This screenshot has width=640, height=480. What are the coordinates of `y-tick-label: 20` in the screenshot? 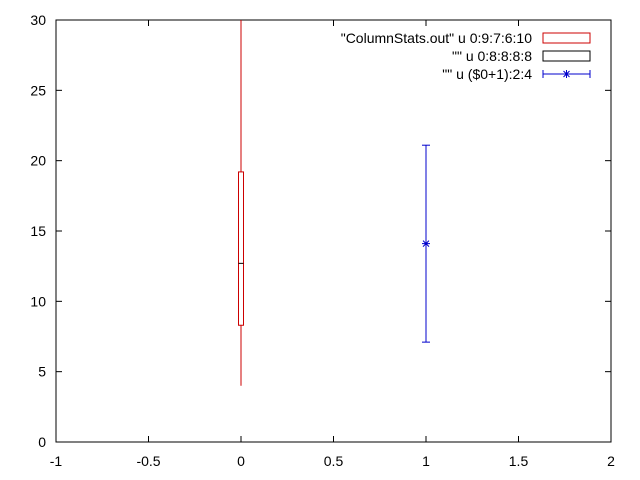 It's located at (38, 161).